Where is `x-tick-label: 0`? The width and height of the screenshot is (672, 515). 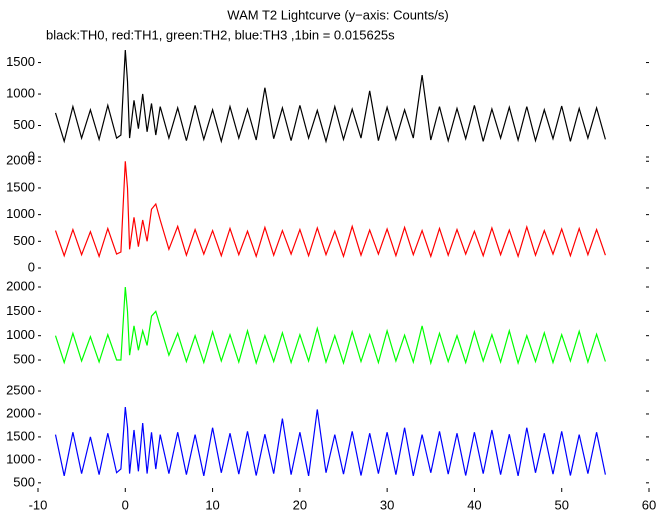
x-tick-label: 0 is located at coordinates (125, 504).